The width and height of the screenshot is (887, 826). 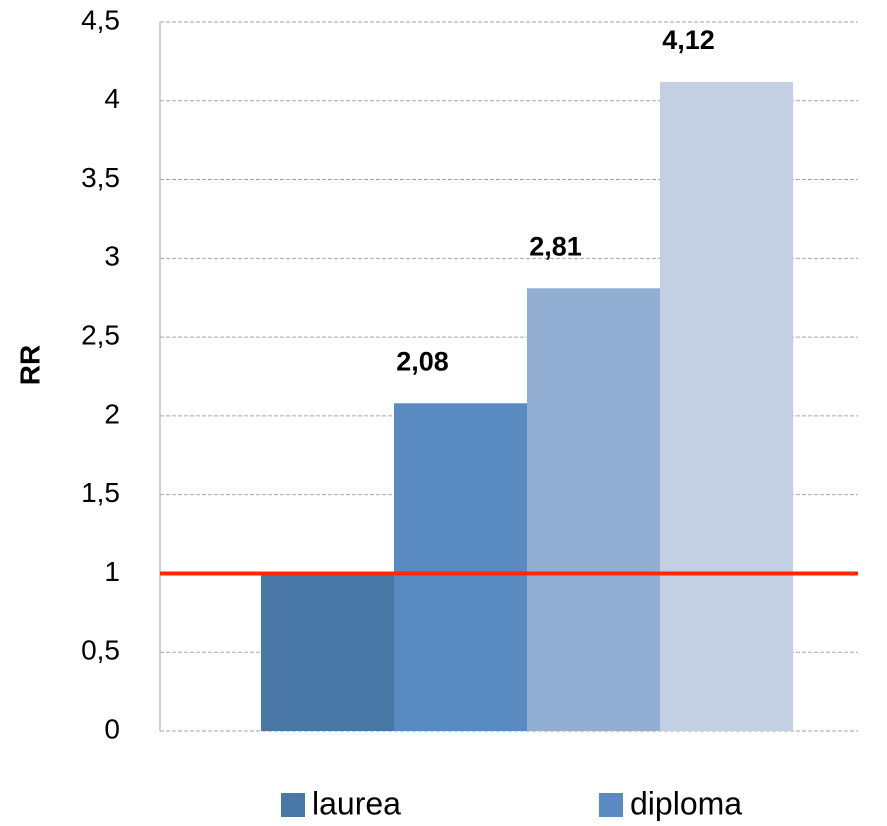 What do you see at coordinates (112, 256) in the screenshot?
I see `y-tick-label: 3` at bounding box center [112, 256].